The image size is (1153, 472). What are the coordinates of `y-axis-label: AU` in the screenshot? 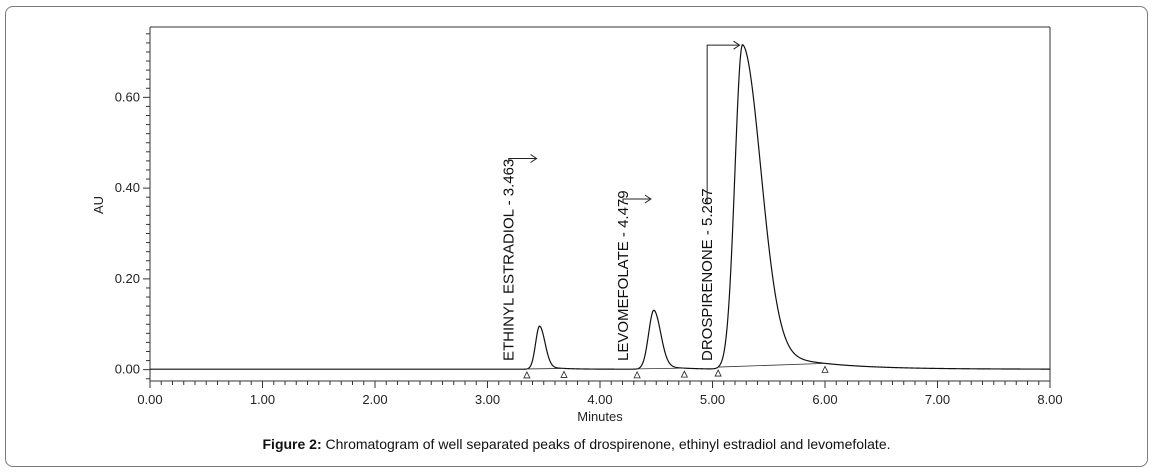 It's located at (98, 205).